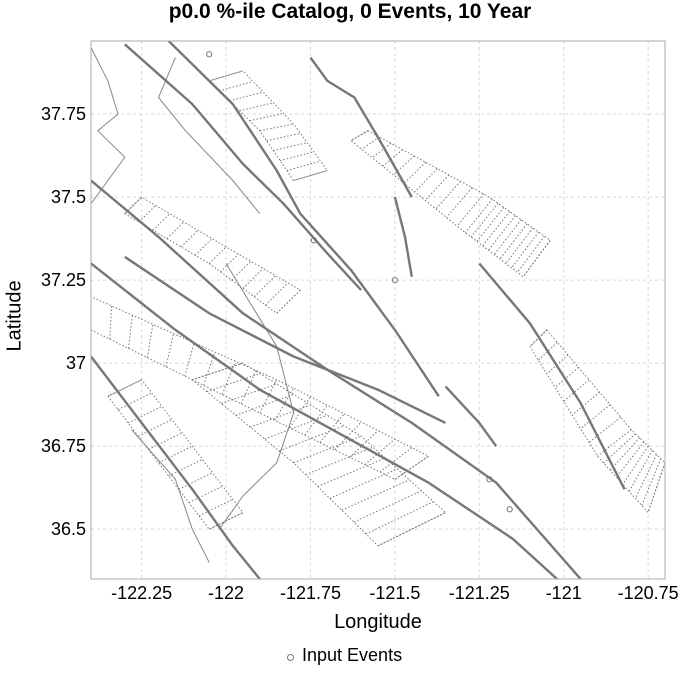 The height and width of the screenshot is (673, 700). What do you see at coordinates (479, 593) in the screenshot?
I see `x-tick-label: -121.25` at bounding box center [479, 593].